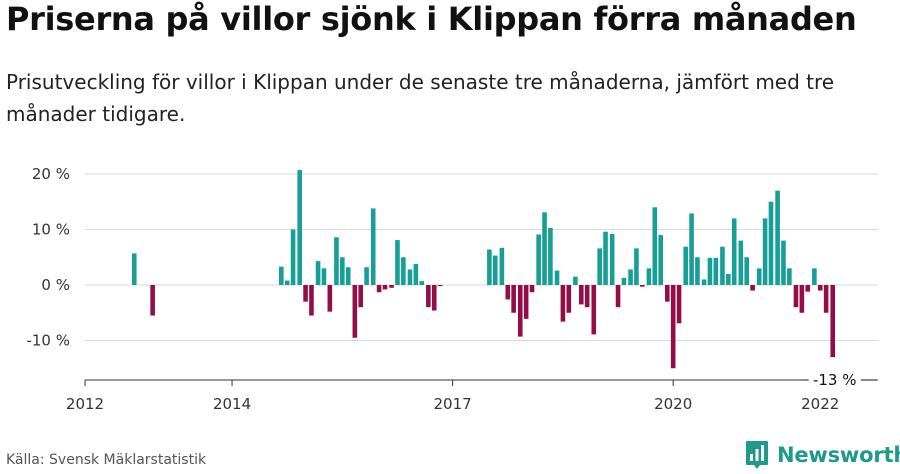 This screenshot has width=900, height=474. I want to click on x-tick-label: 2020, so click(673, 404).